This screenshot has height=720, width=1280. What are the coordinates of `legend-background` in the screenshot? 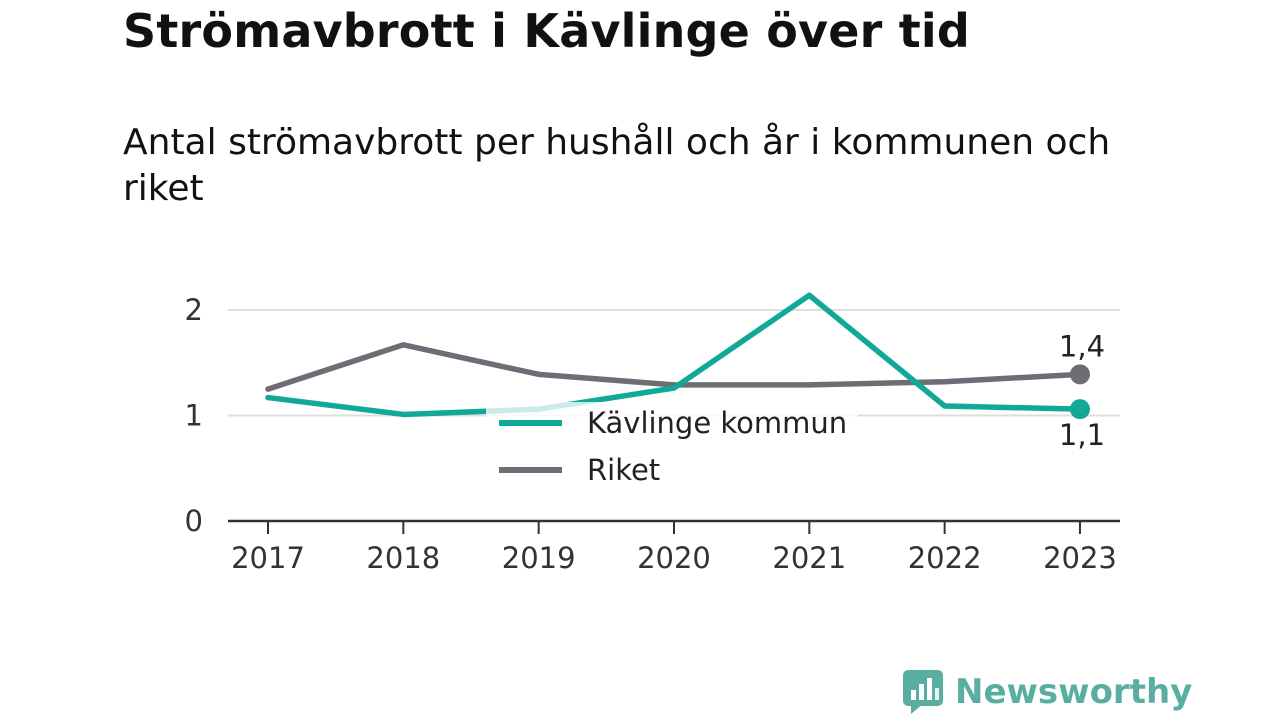 It's located at (672, 450).